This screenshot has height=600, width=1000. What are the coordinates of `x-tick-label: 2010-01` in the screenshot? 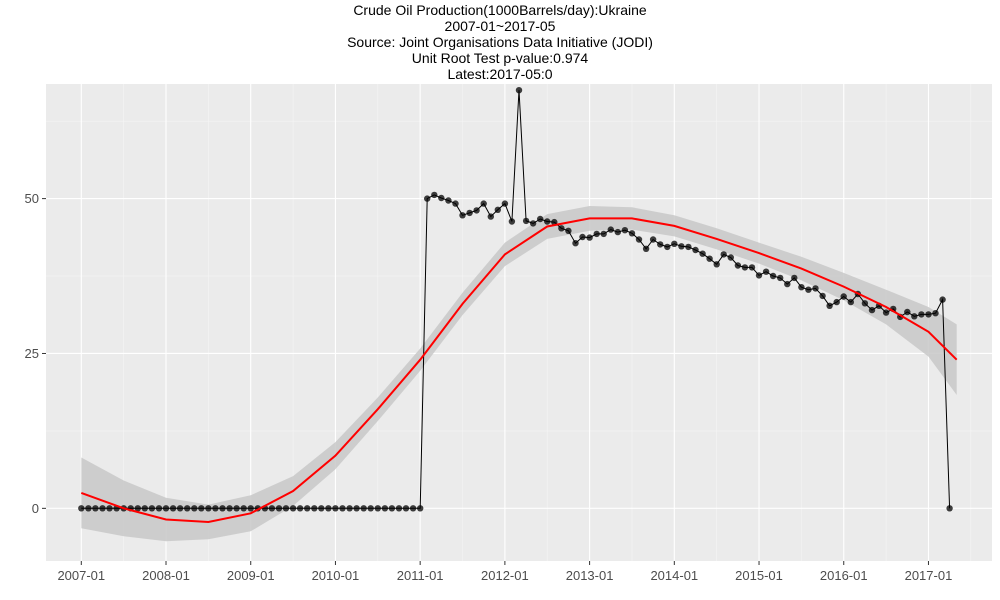 It's located at (336, 575).